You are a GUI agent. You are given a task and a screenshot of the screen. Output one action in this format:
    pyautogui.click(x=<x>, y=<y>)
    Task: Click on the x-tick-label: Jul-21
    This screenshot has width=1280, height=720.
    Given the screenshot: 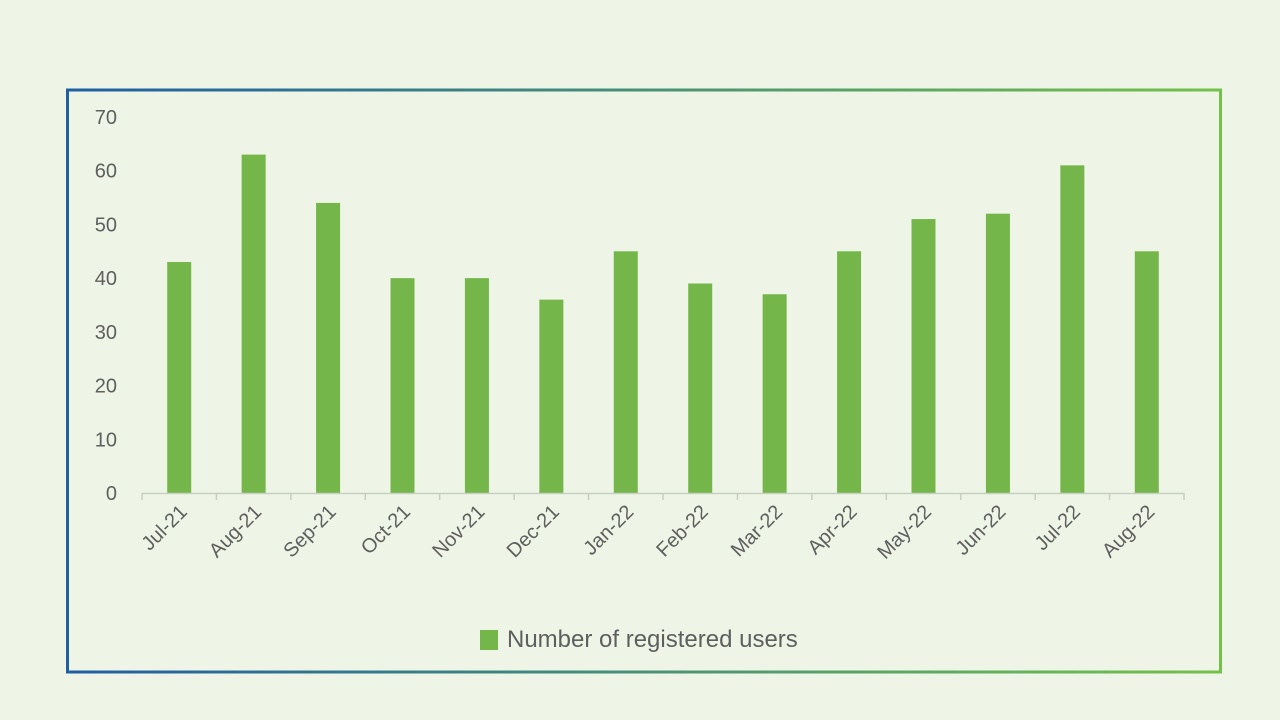 What is the action you would take?
    pyautogui.click(x=165, y=528)
    